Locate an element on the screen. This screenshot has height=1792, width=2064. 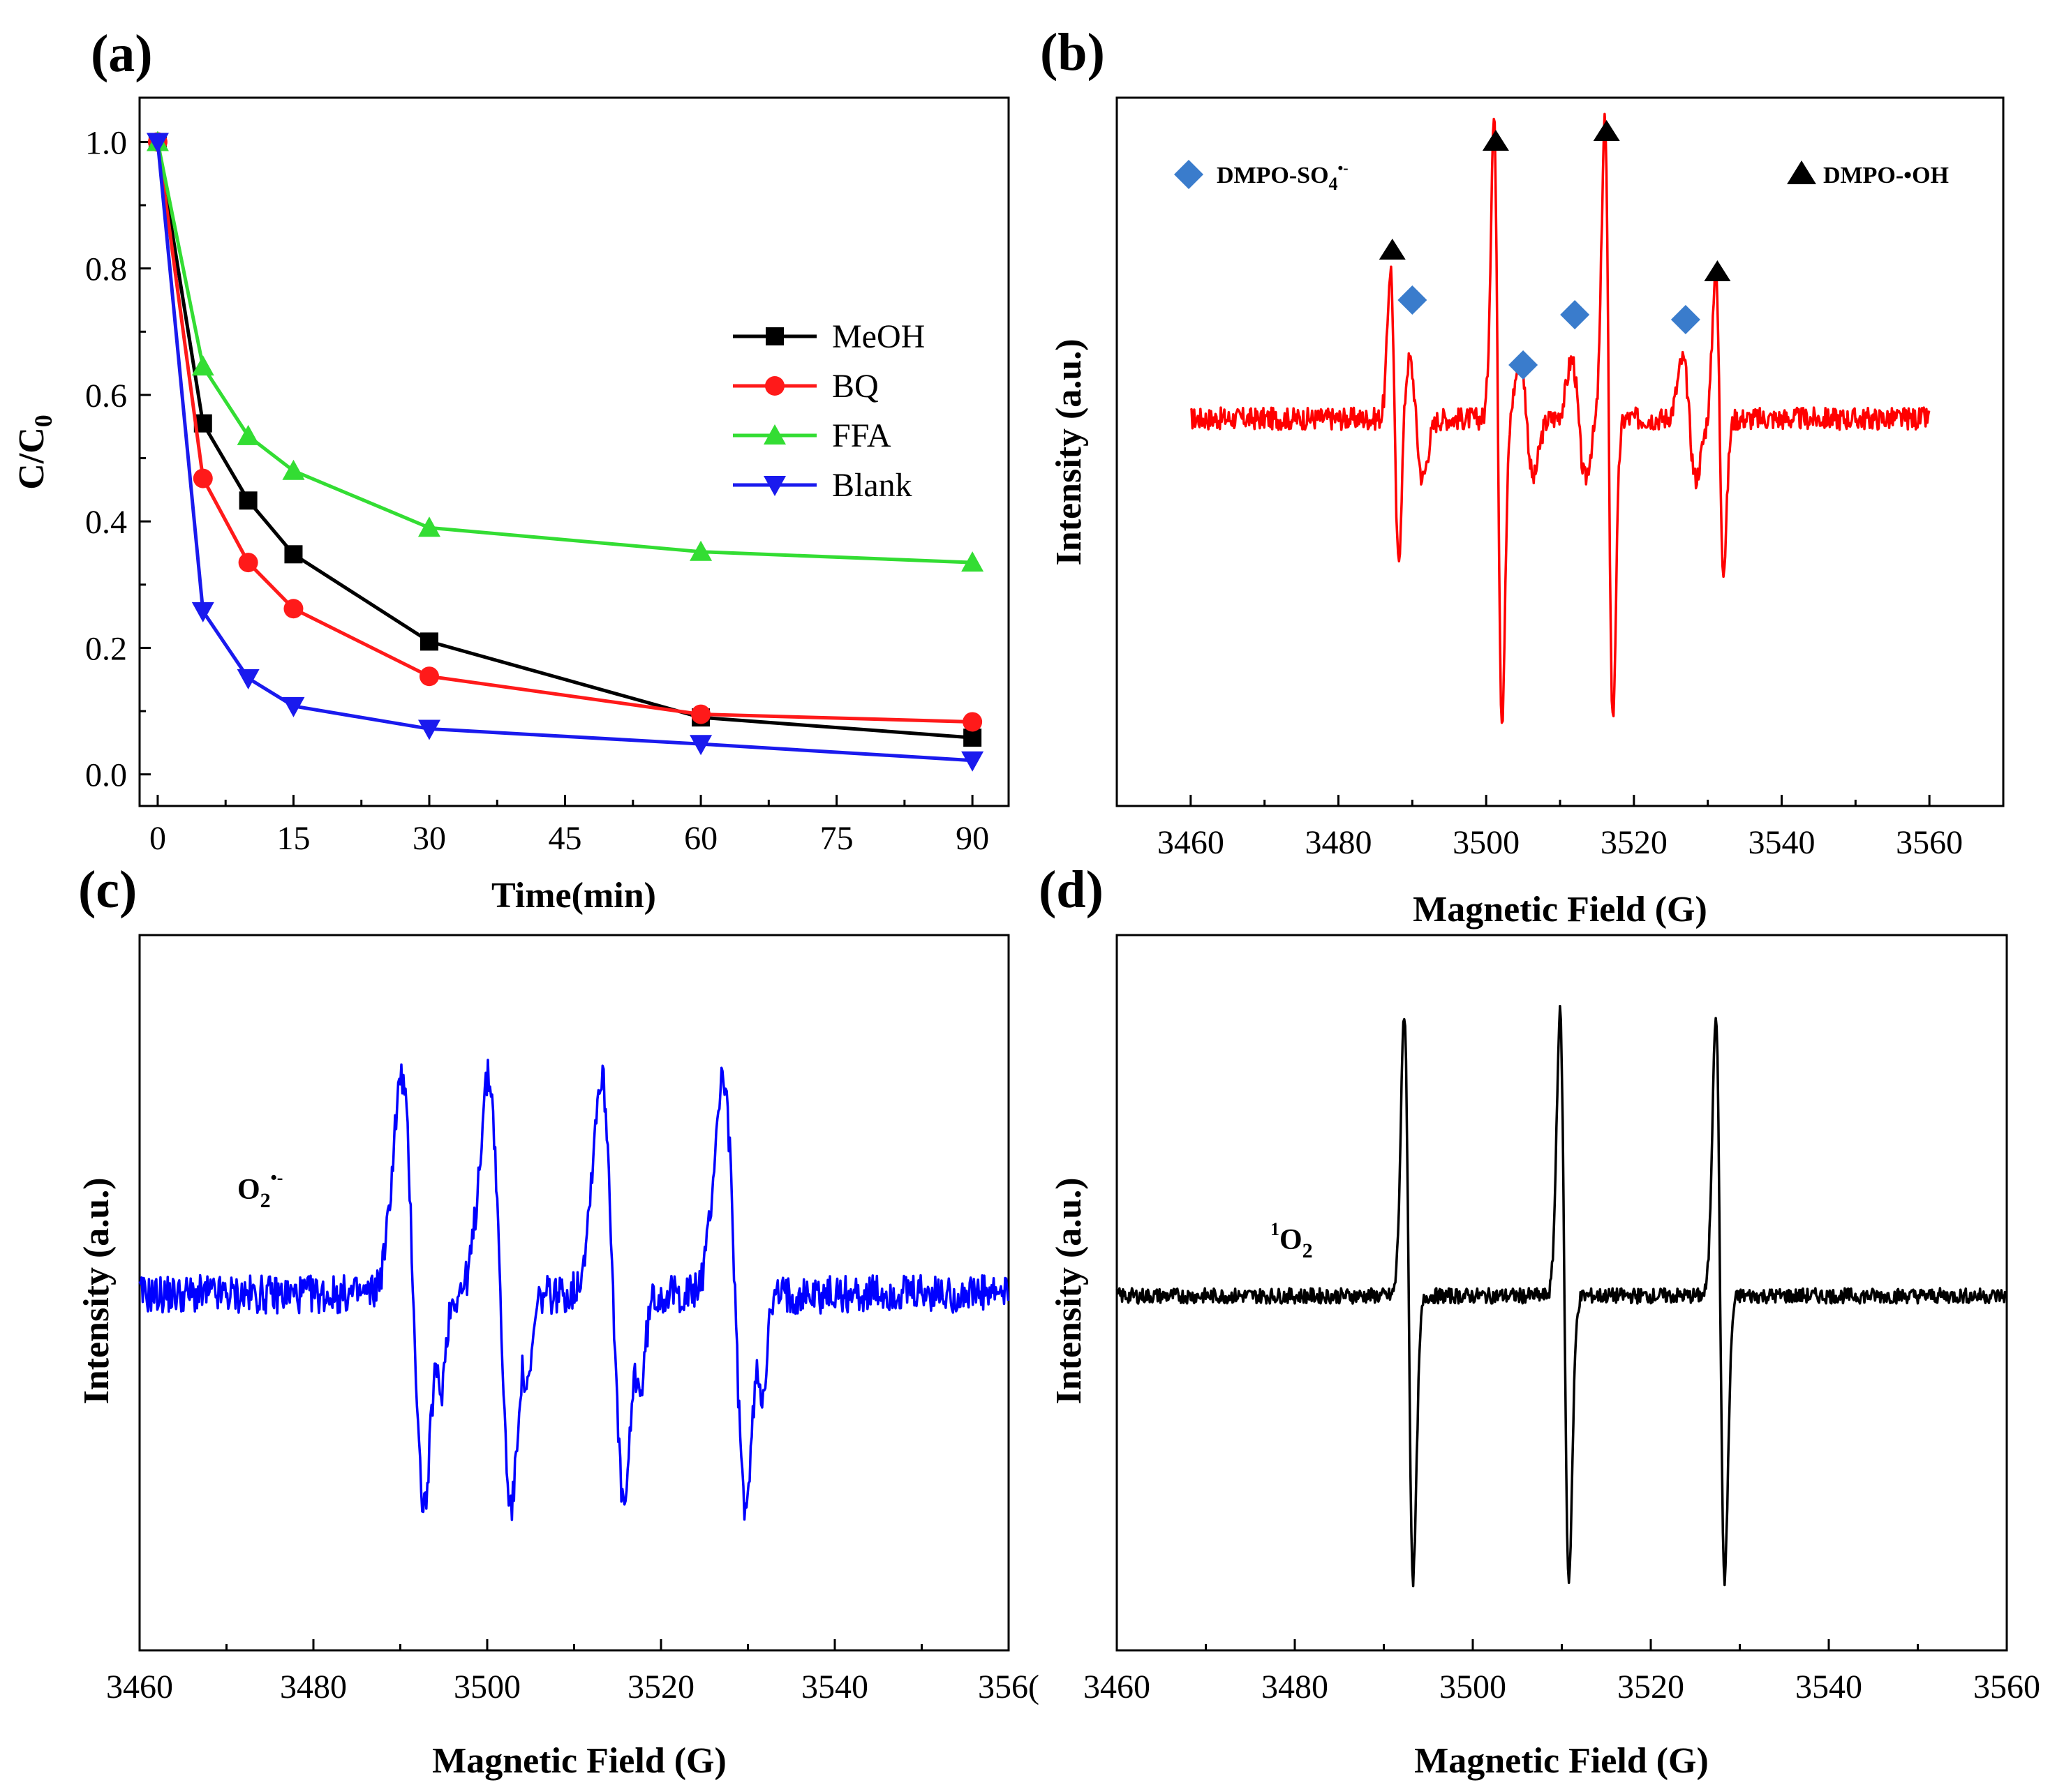
legend-triangle-marker is located at coordinates (1802, 172).